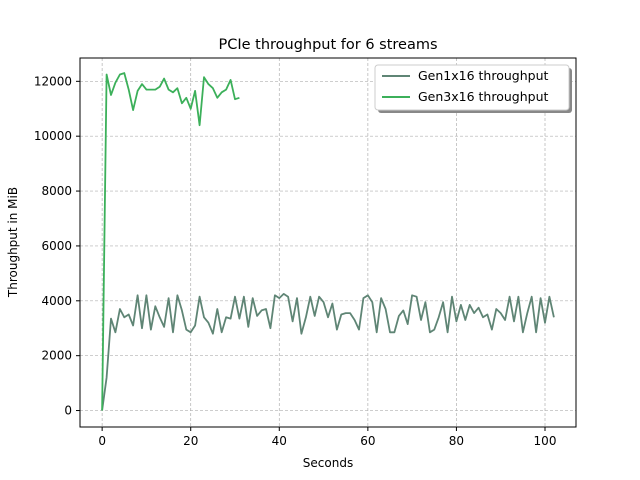 Image resolution: width=640 pixels, height=480 pixels. What do you see at coordinates (56, 301) in the screenshot?
I see `y-tick-label: 4000` at bounding box center [56, 301].